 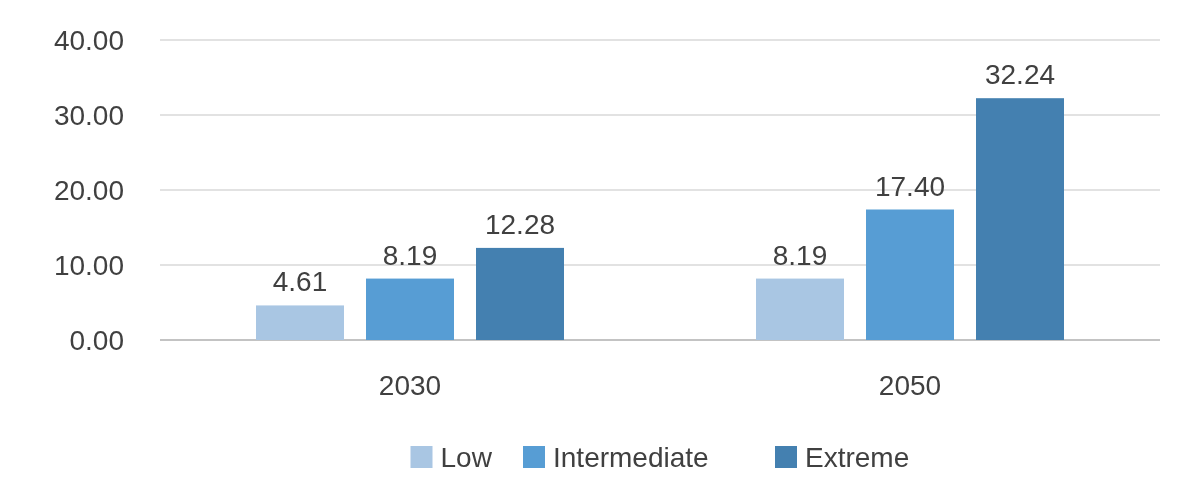 I want to click on data-label: 4.61, so click(x=300, y=282).